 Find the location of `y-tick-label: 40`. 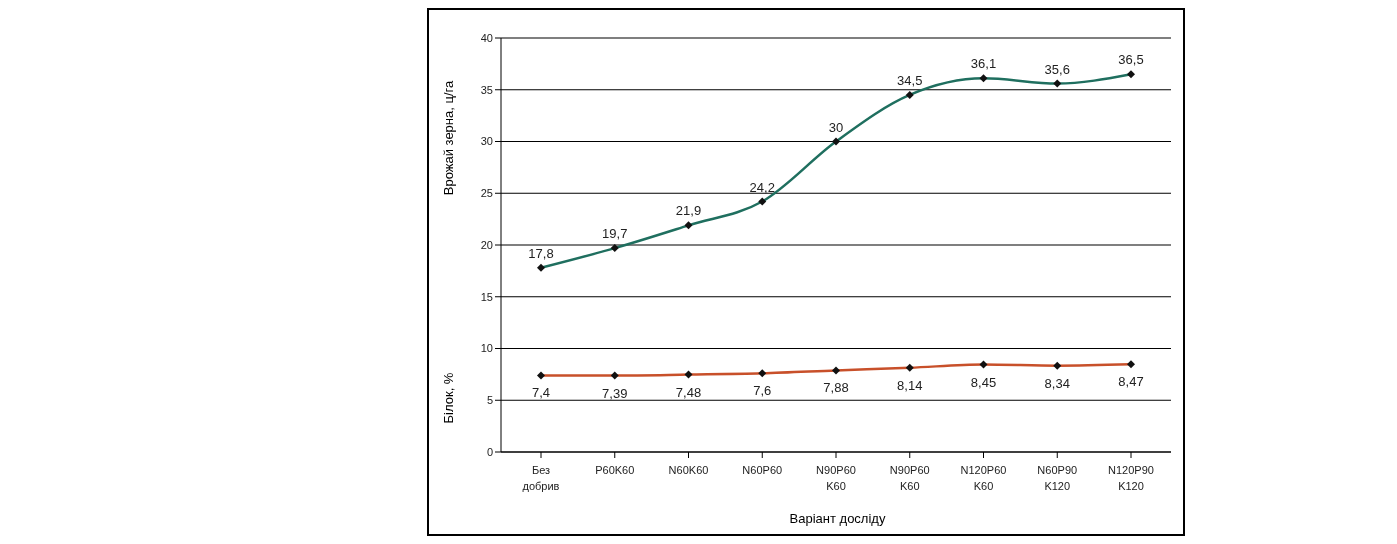

y-tick-label: 40 is located at coordinates (486, 37).